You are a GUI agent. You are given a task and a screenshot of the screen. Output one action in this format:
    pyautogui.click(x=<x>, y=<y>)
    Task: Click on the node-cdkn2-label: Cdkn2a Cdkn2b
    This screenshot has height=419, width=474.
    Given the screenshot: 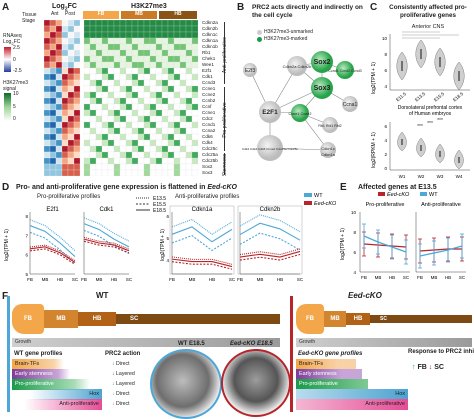 What is the action you would take?
    pyautogui.click(x=297, y=66)
    